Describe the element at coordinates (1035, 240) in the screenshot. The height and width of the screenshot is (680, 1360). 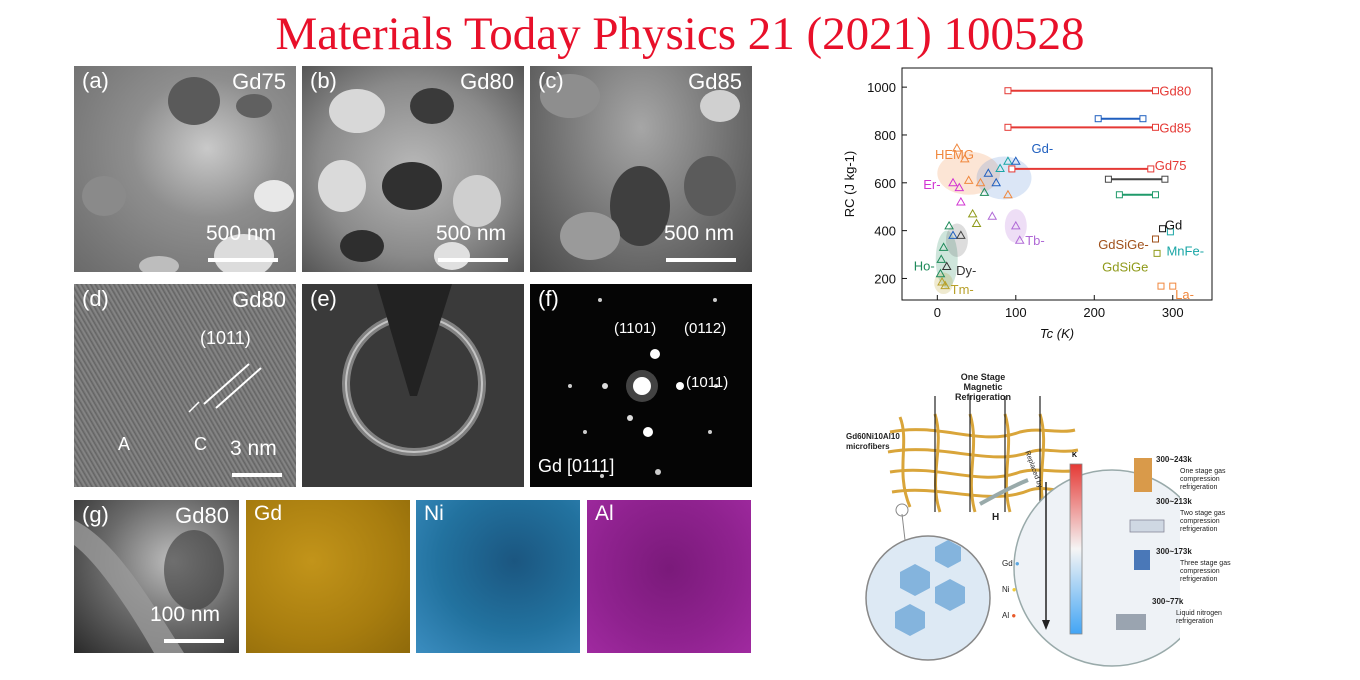
I see `series-label: Tb-` at that location.